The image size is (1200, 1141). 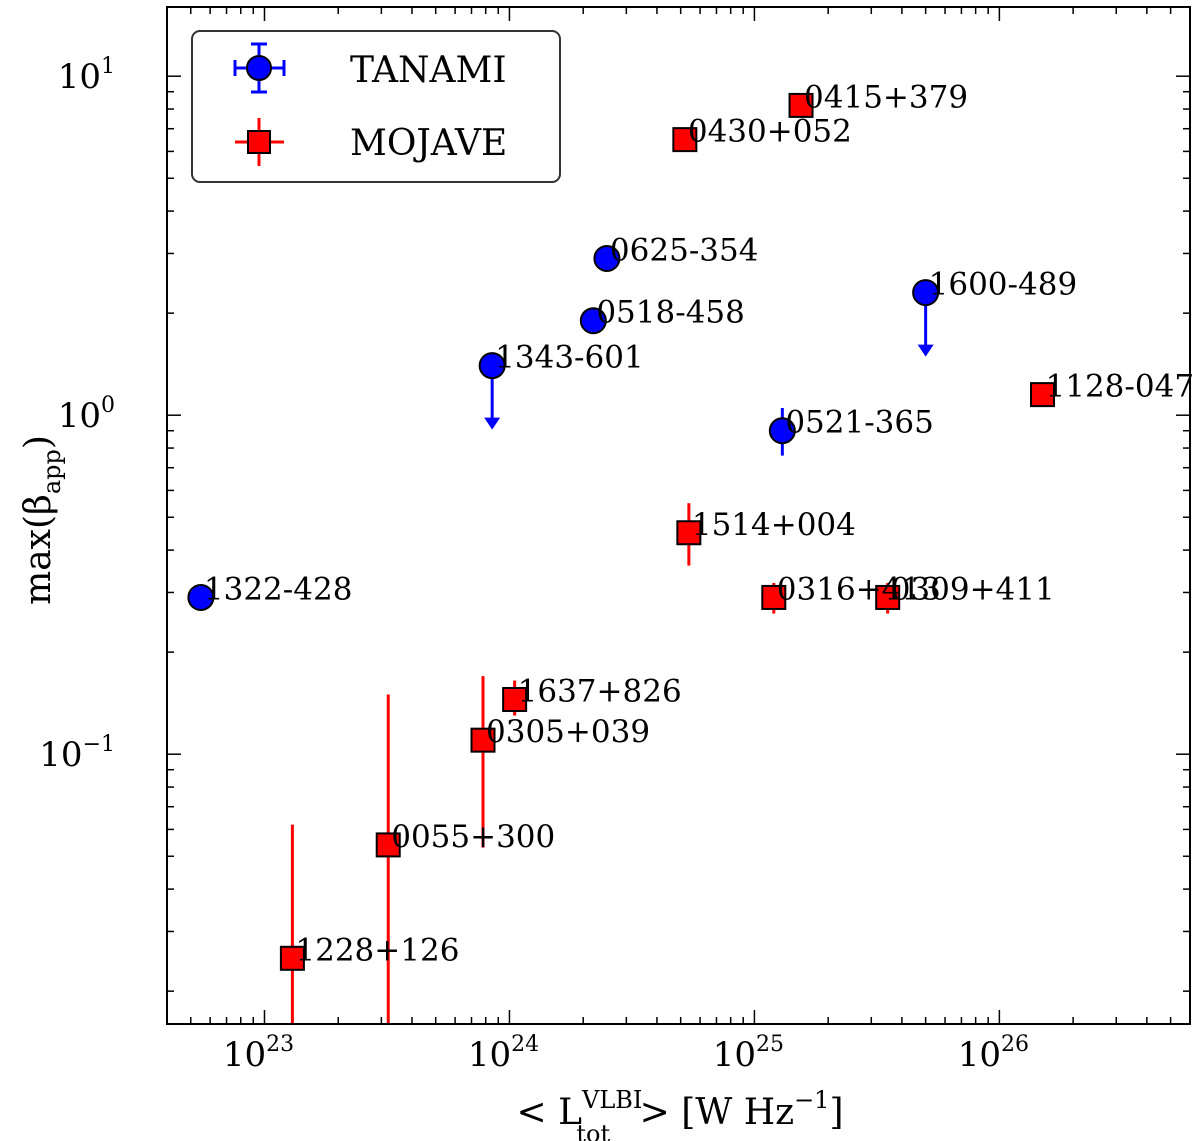 I want to click on point-label-1322-428: 1322-428, so click(x=278, y=589).